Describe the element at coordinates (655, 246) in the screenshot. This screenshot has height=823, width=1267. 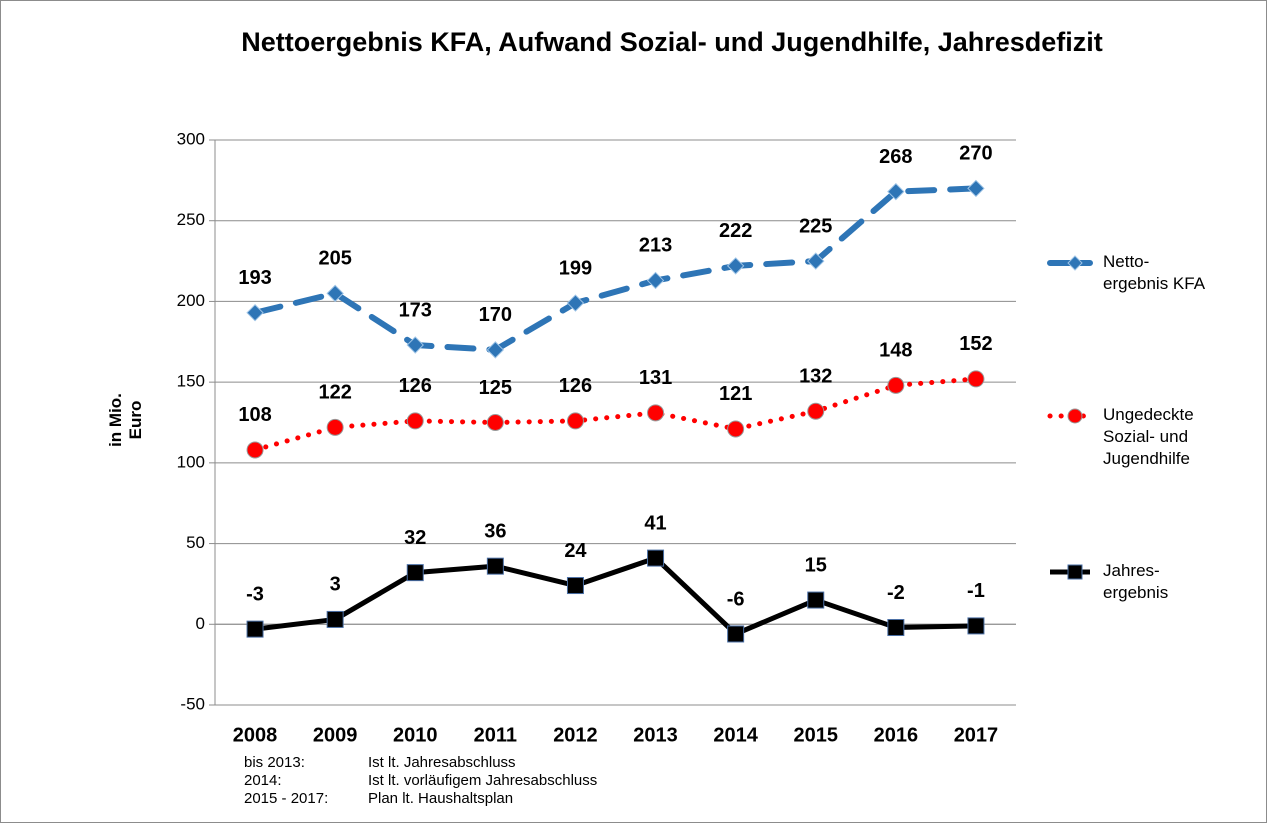
I see `data-label: 213` at that location.